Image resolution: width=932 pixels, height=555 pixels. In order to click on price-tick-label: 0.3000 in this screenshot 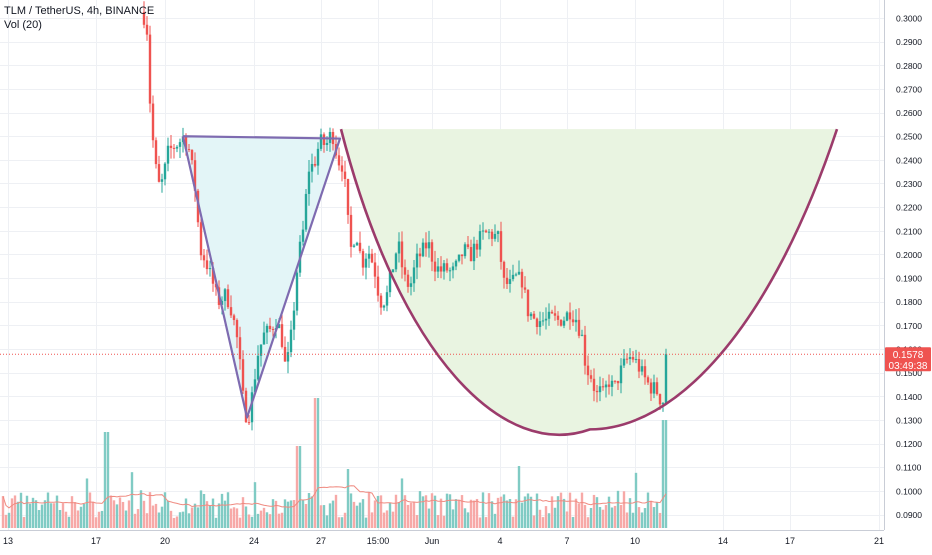, I will do `click(909, 19)`.